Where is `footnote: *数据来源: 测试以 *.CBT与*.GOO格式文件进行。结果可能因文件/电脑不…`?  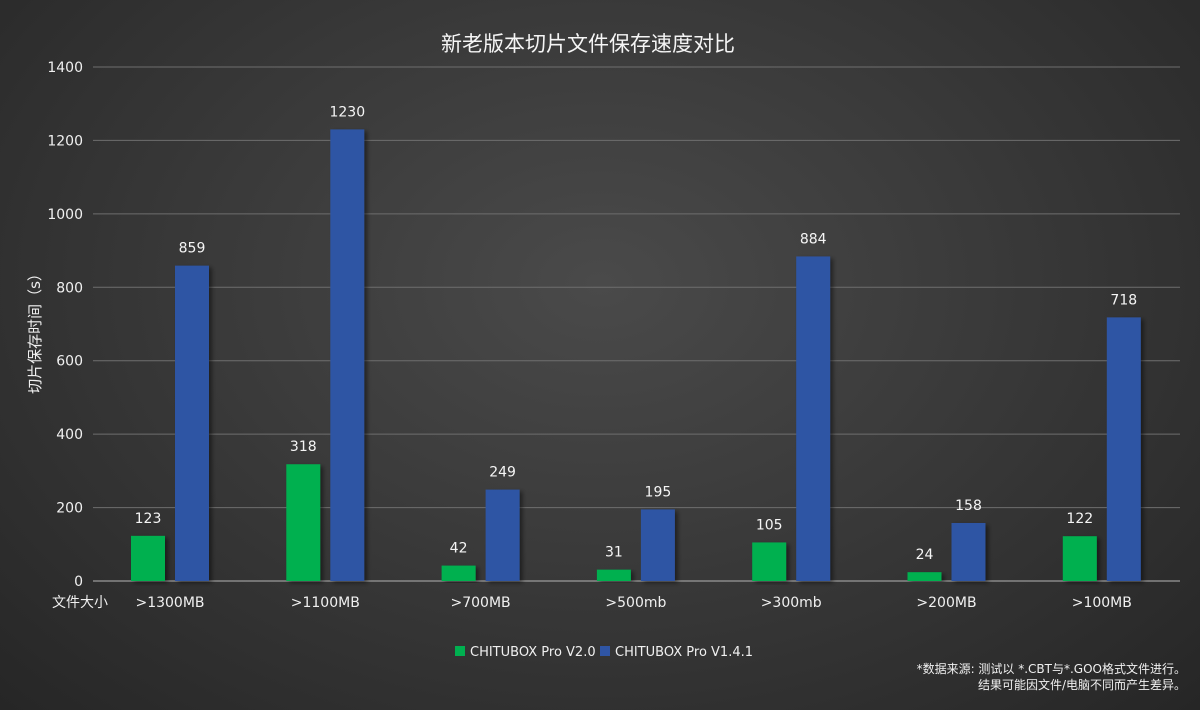
footnote: *数据来源: 测试以 *.CBT与*.GOO格式文件进行。结果可能因文件/电脑不… is located at coordinates (1051, 676).